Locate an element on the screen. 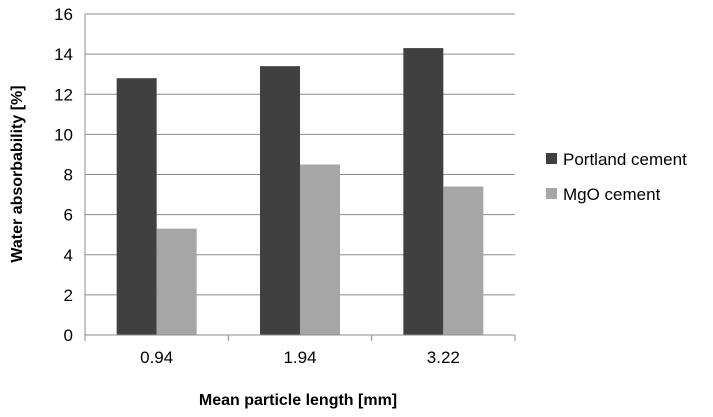 The image size is (713, 417). y-tick-labels: 0 2 4 6 8 10 12 14 16 is located at coordinates (63, 175).